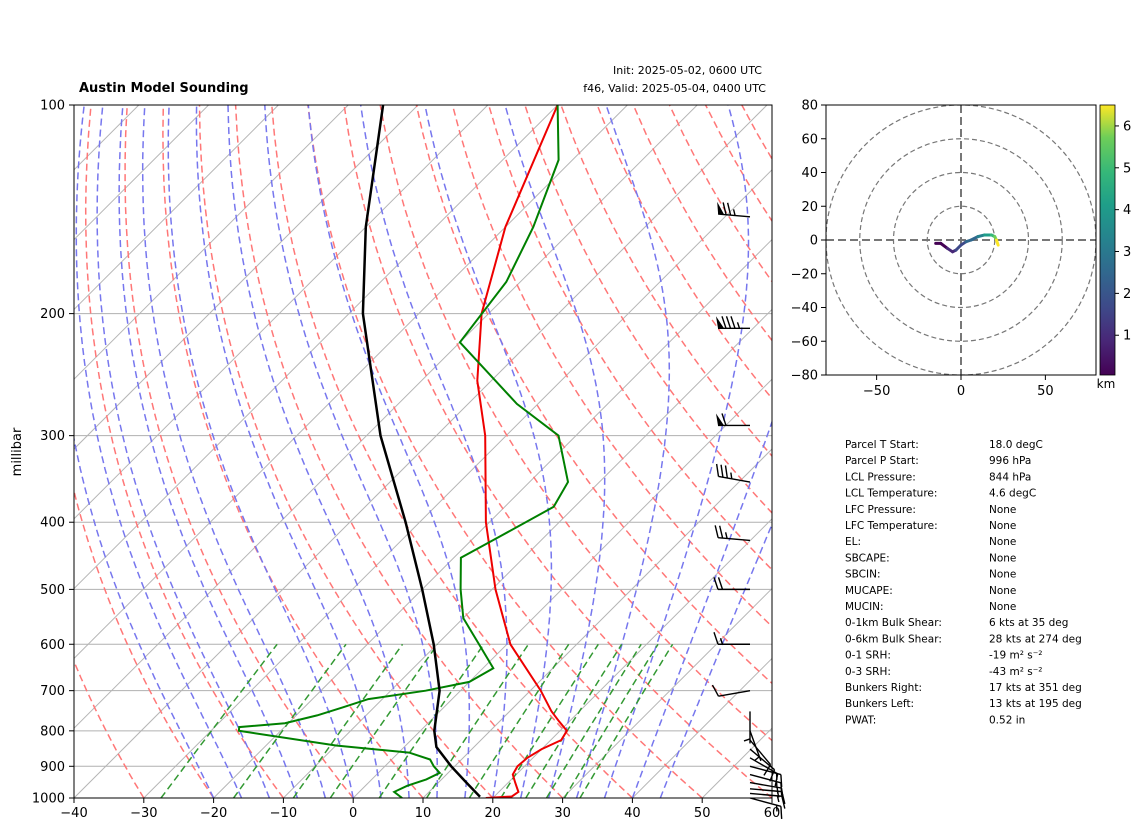 The width and height of the screenshot is (1142, 832). Describe the element at coordinates (938, 461) in the screenshot. I see `parameter-row: Parcel P Start: 996 hPa` at that location.